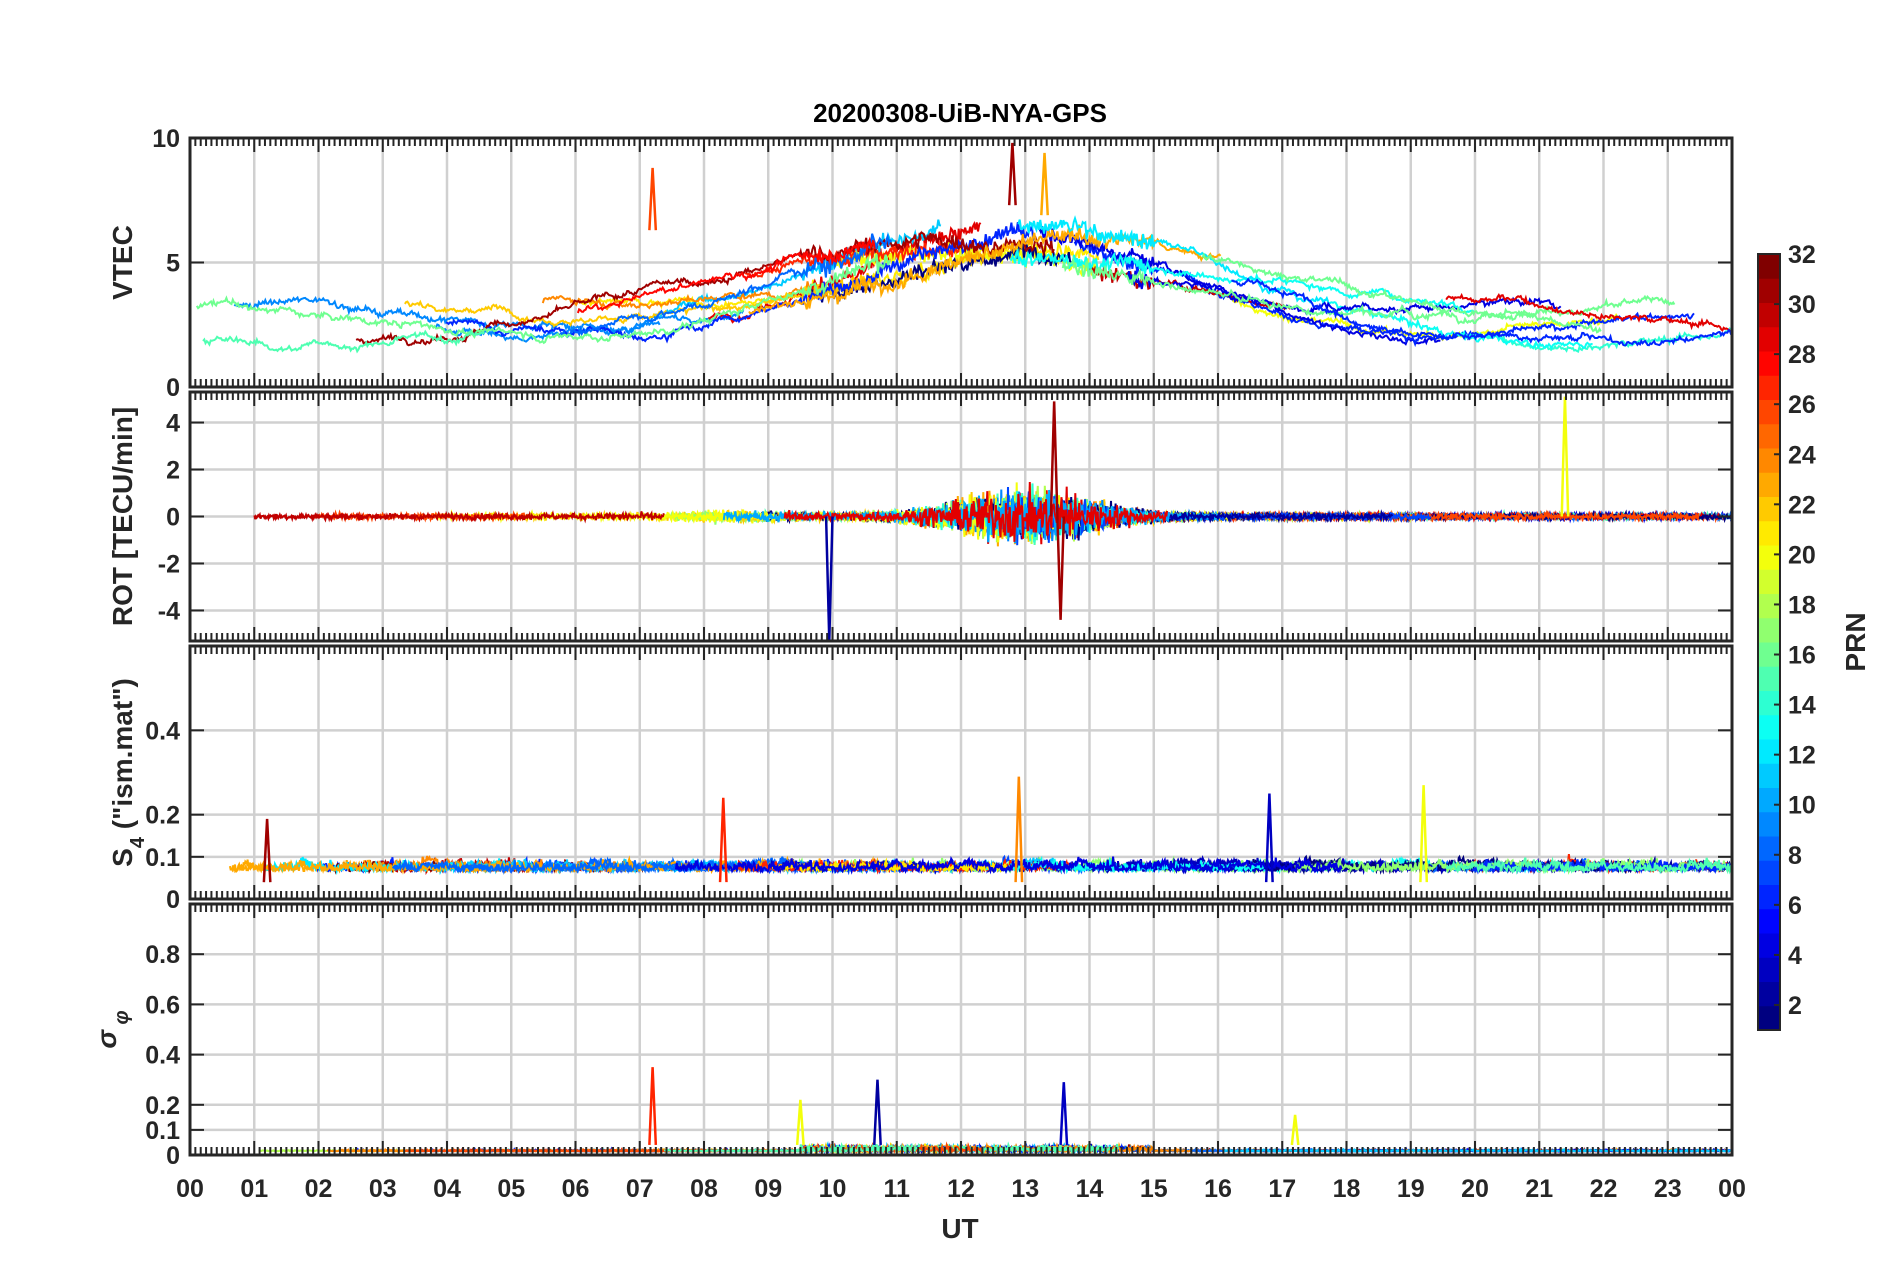  What do you see at coordinates (162, 1005) in the screenshot?
I see `y-tick-label: 0.6` at bounding box center [162, 1005].